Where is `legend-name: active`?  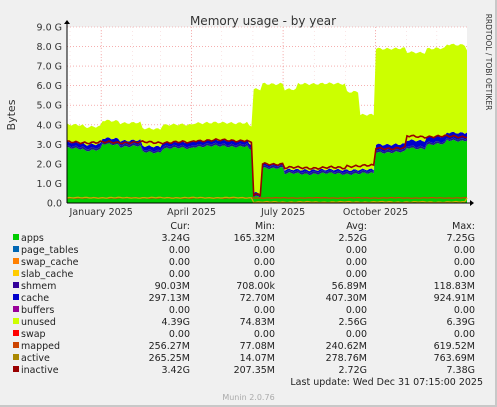 legend-name: active is located at coordinates (35, 358).